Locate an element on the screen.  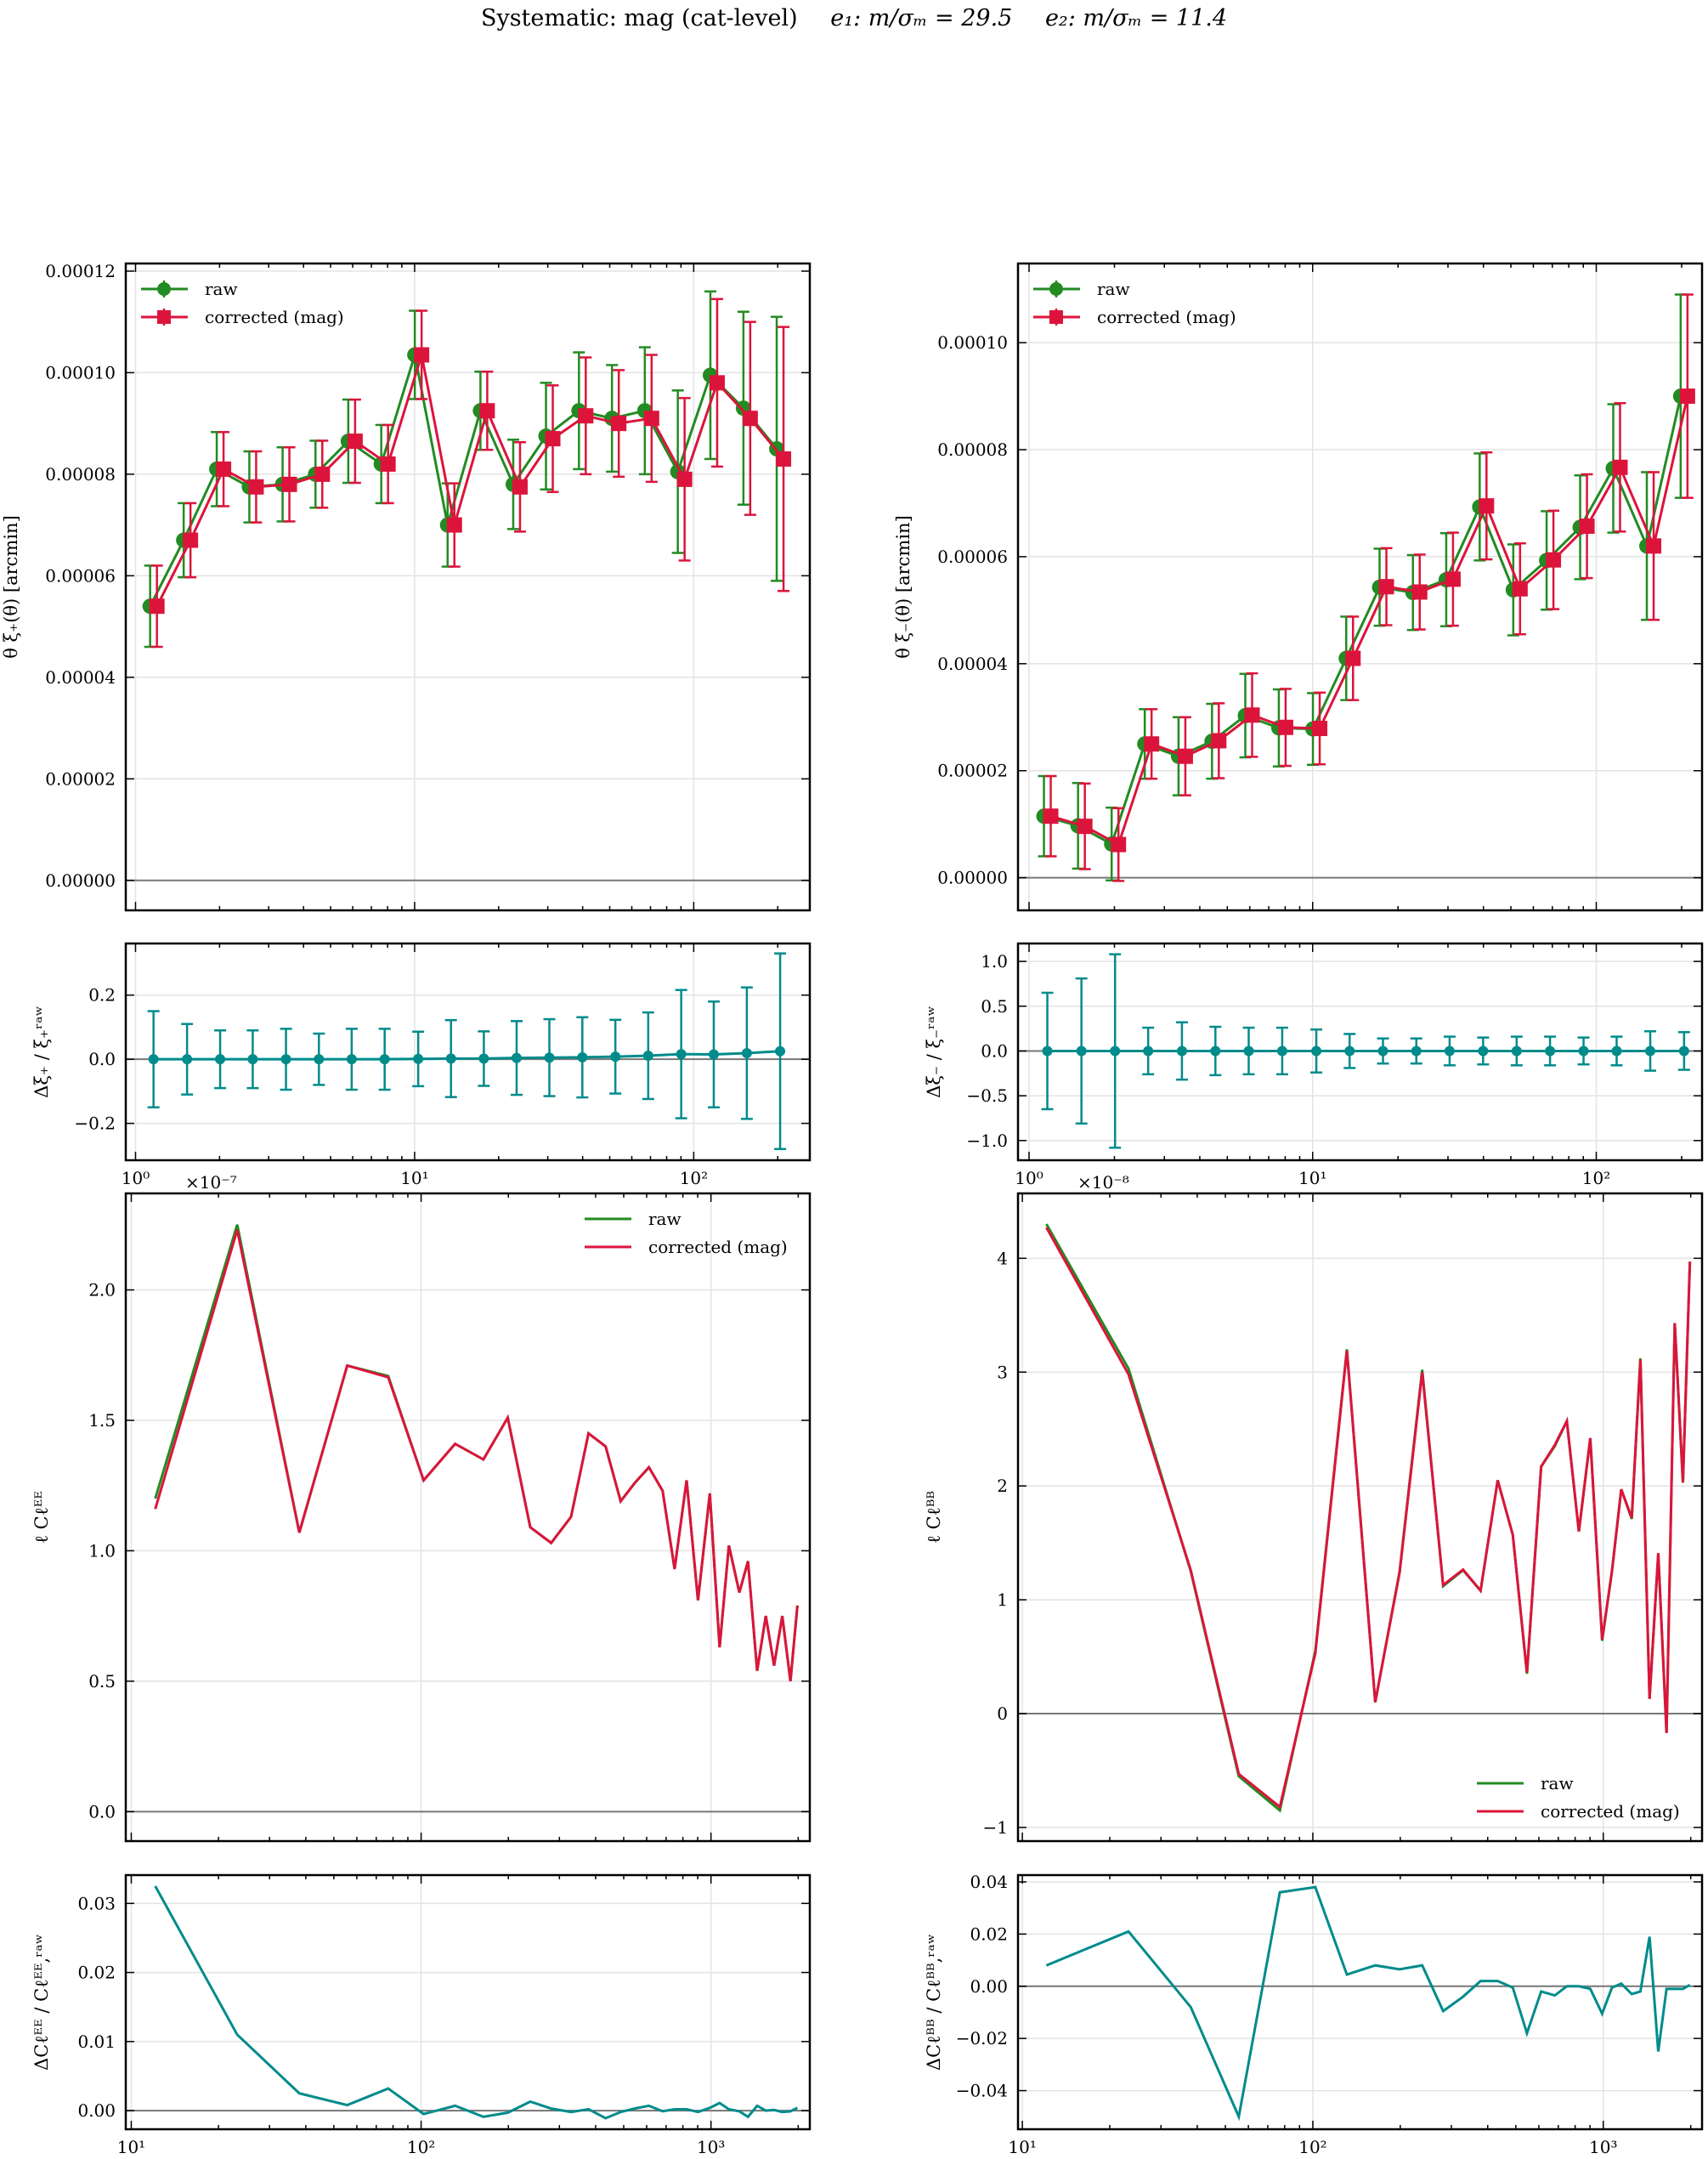
x-tick-label: 10¹ is located at coordinates (131, 2147).